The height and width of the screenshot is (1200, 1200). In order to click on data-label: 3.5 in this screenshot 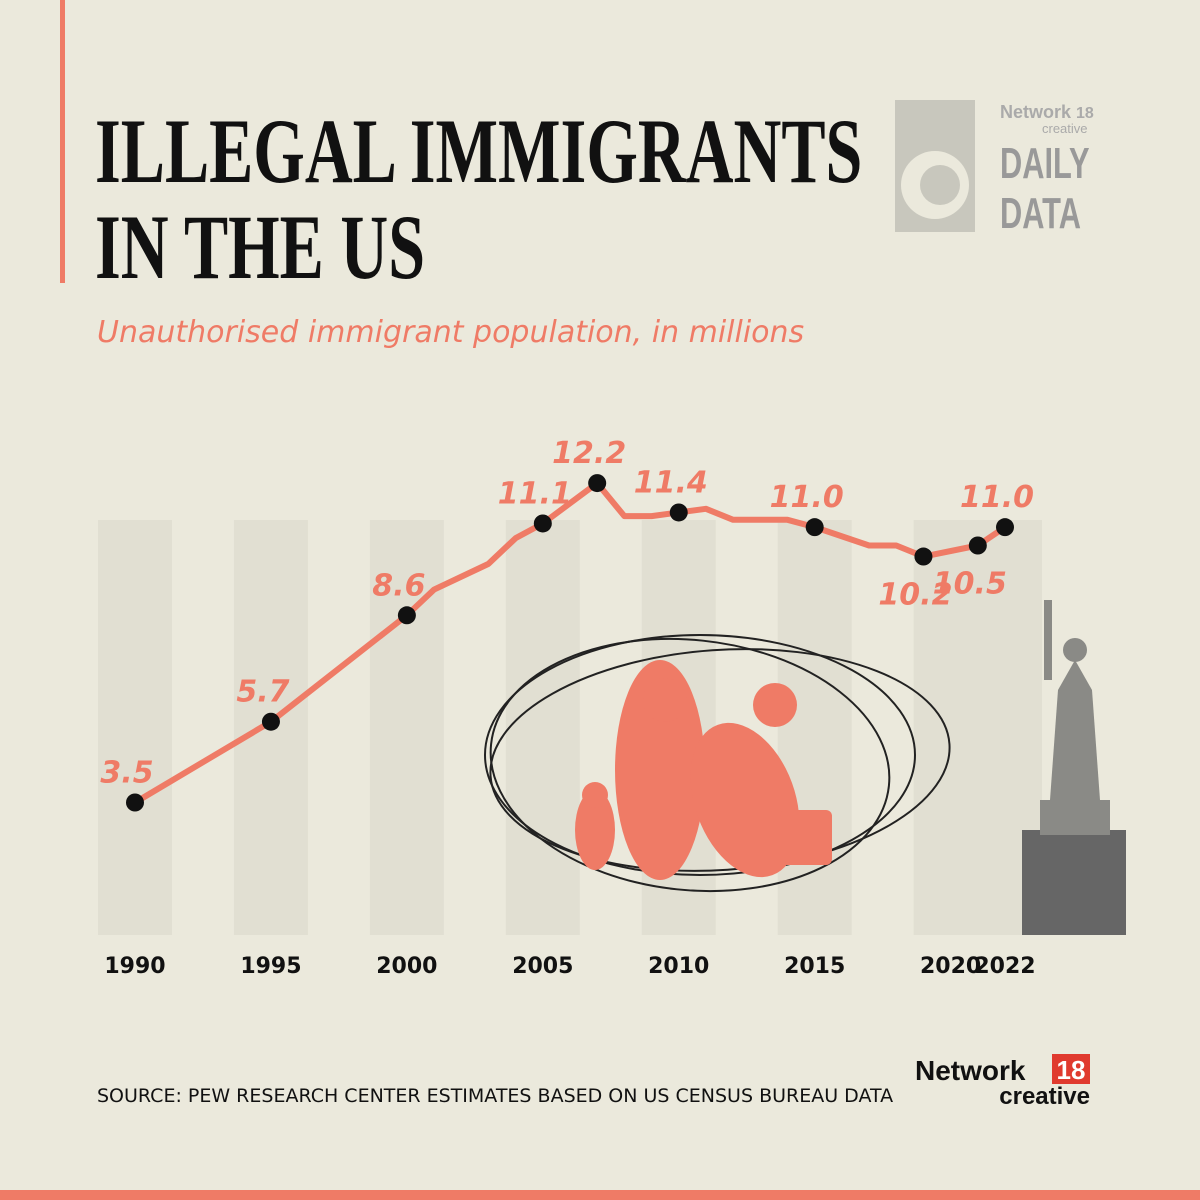, I will do `click(126, 773)`.